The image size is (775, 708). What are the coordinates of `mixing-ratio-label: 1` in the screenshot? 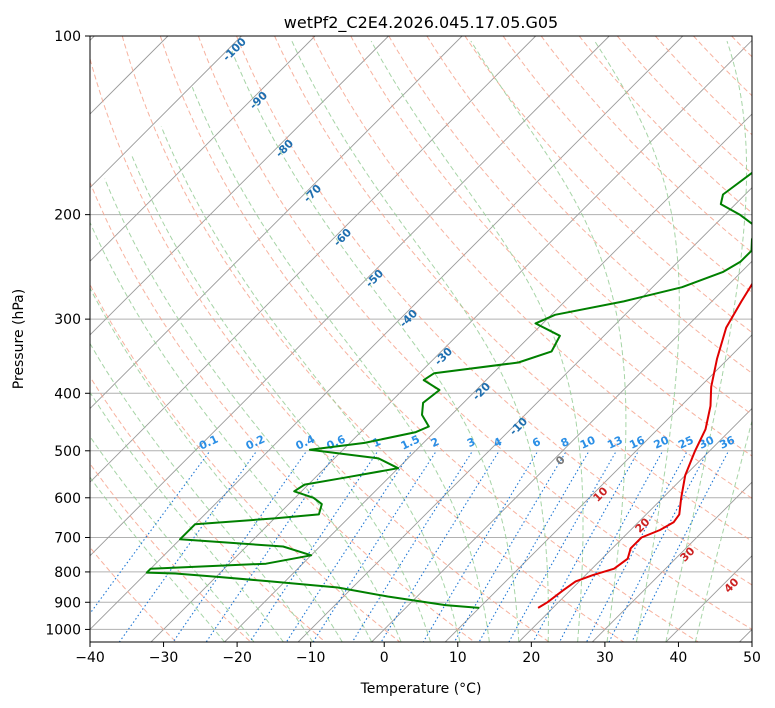 It's located at (376, 442).